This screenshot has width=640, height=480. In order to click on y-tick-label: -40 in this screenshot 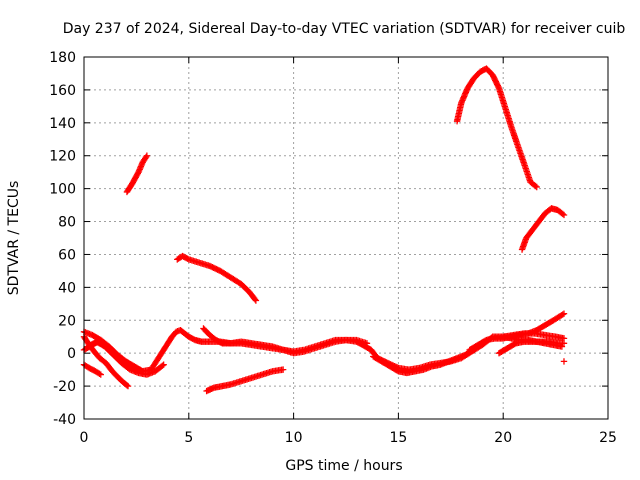, I will do `click(64, 420)`.